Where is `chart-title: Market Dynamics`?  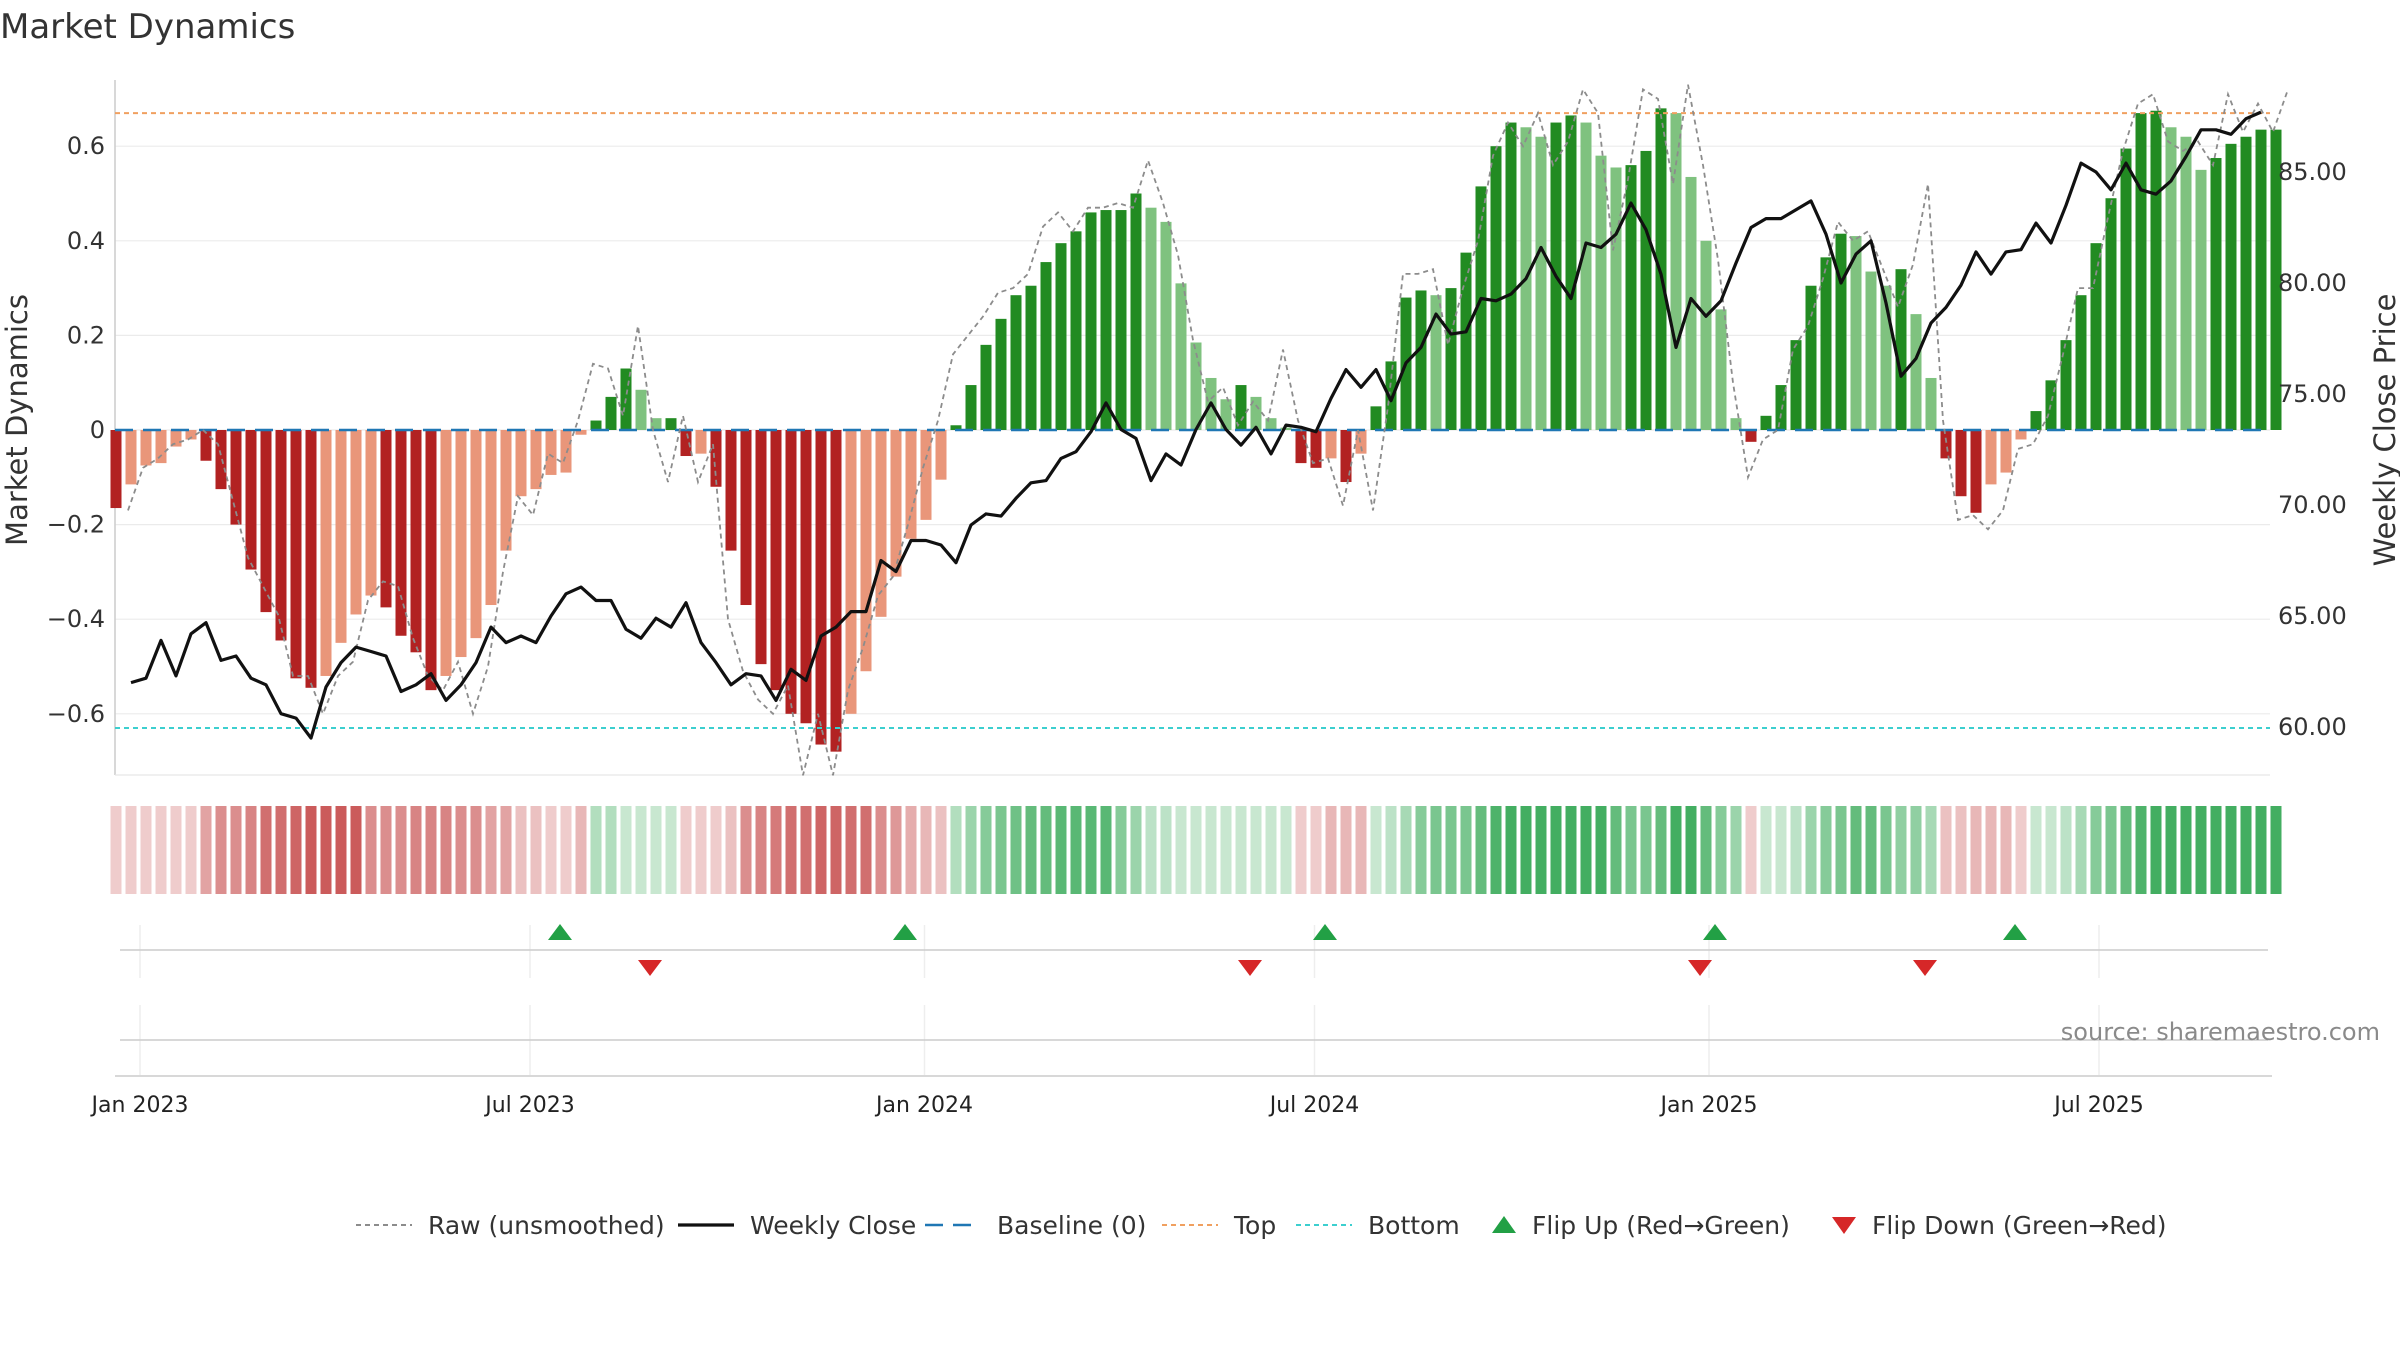
chart-title: Market Dynamics is located at coordinates (147, 27).